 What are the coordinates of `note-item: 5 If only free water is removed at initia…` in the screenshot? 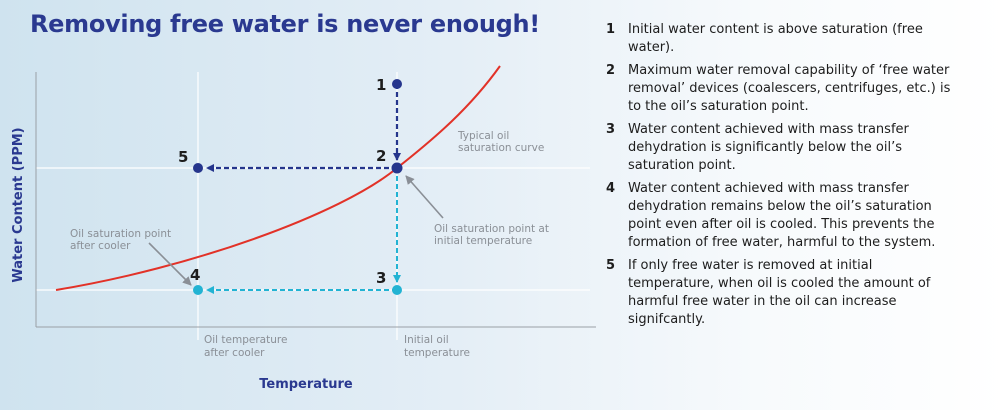 It's located at (781, 293).